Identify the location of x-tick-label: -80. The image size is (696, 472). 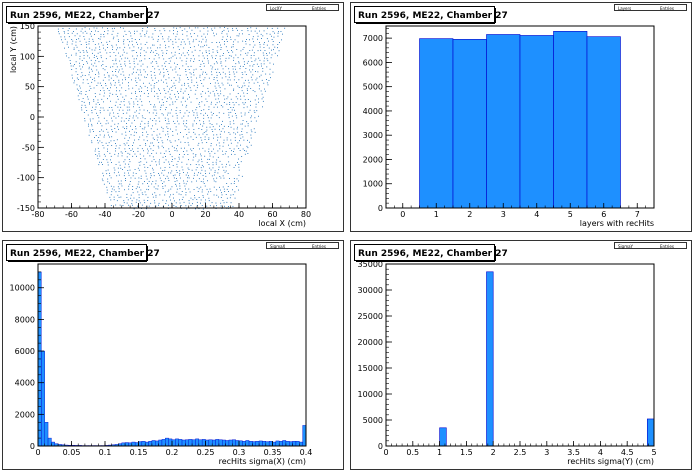
(37, 214).